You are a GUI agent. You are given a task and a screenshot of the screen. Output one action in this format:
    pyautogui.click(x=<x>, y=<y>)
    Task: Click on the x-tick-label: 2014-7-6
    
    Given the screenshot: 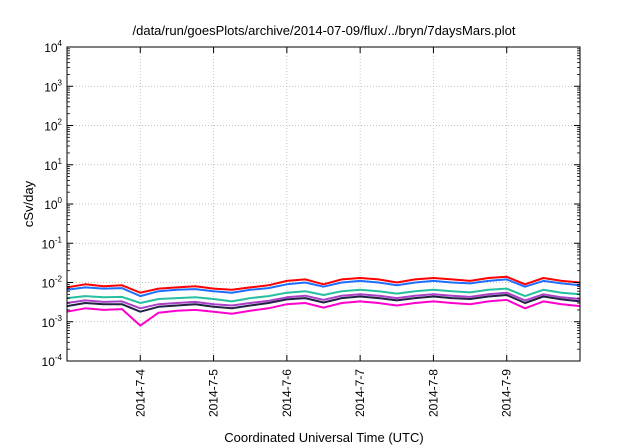 What is the action you would take?
    pyautogui.click(x=287, y=393)
    